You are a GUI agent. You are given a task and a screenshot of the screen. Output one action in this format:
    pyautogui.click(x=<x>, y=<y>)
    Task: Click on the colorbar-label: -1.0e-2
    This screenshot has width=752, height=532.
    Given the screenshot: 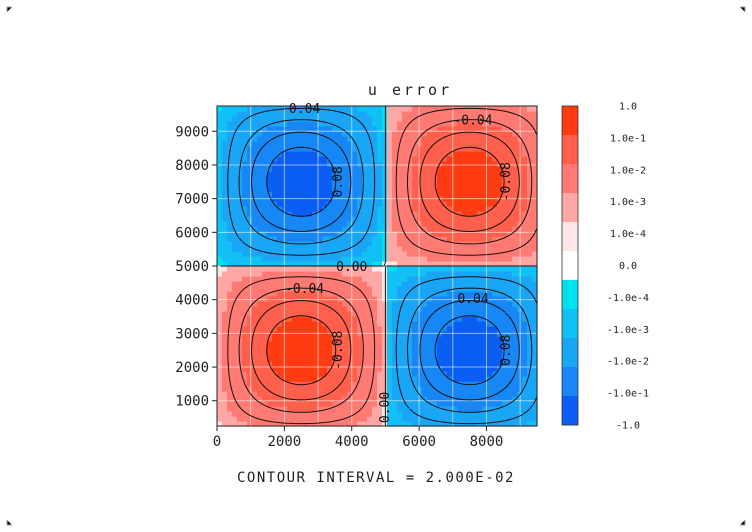 What is the action you would take?
    pyautogui.click(x=628, y=362)
    